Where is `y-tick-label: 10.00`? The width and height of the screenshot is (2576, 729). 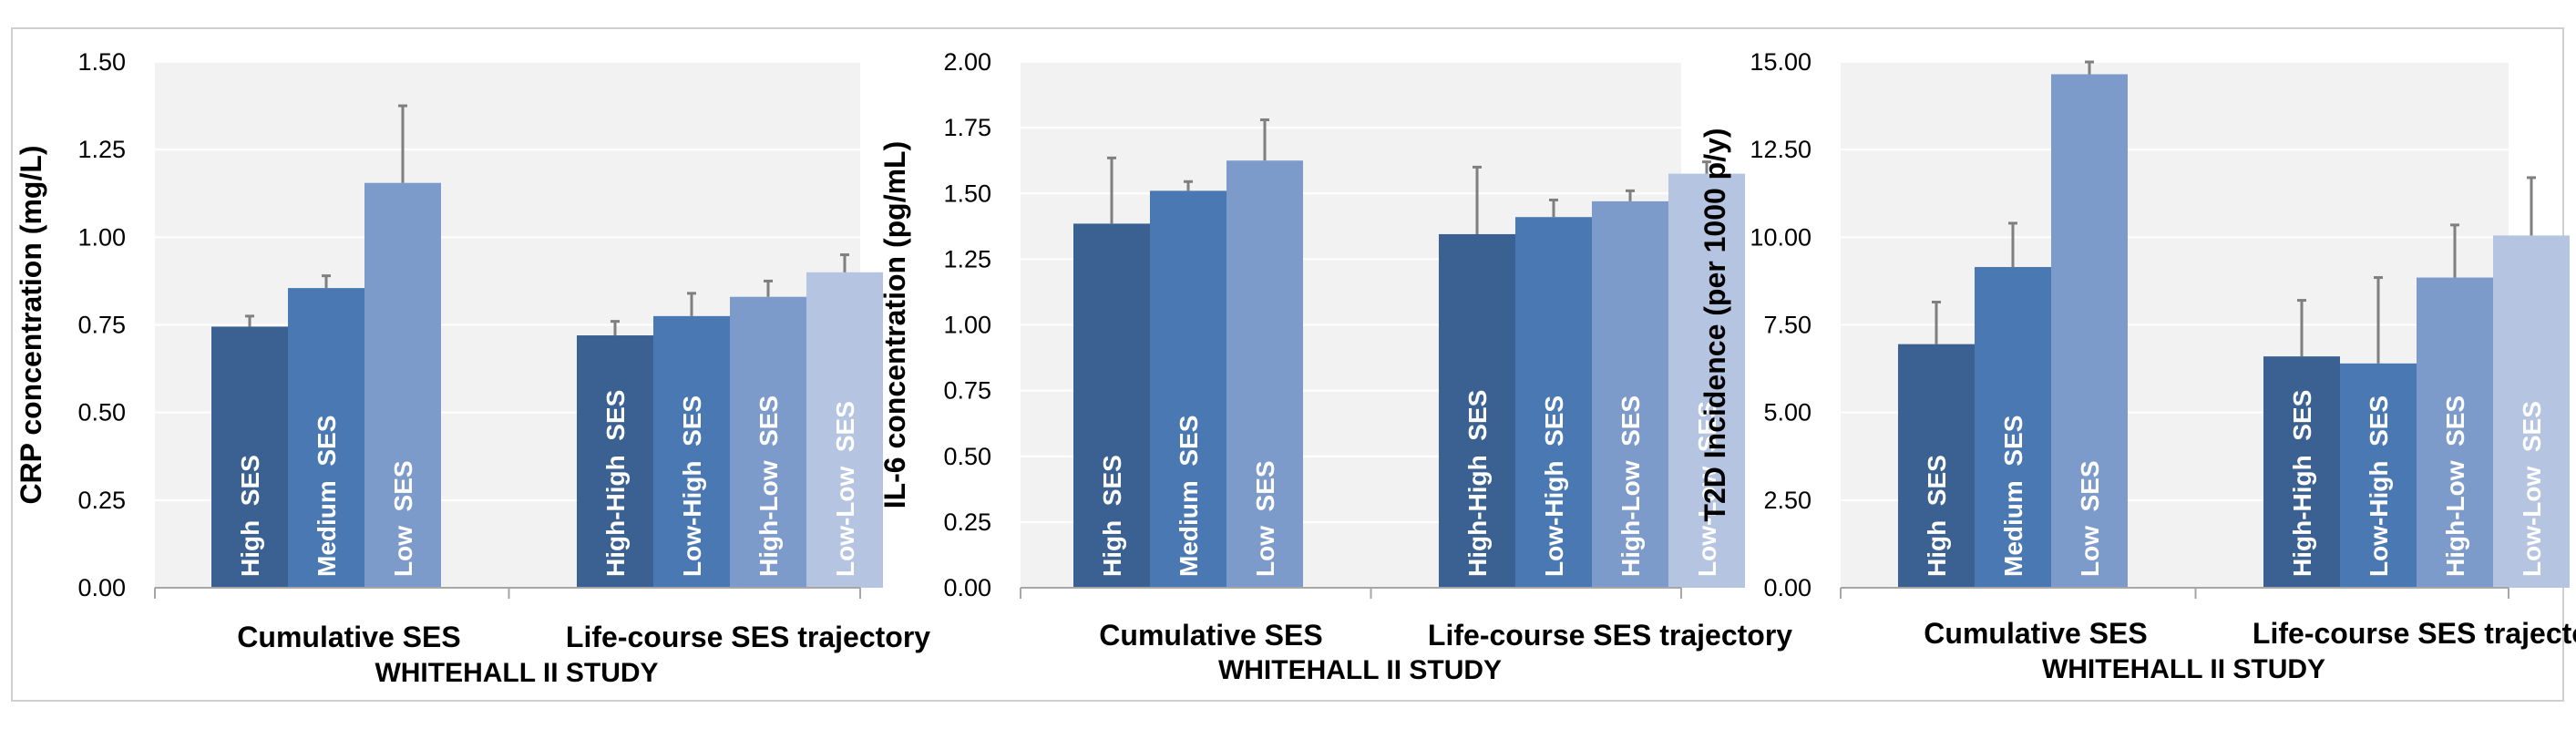
y-tick-label: 10.00 is located at coordinates (1781, 237).